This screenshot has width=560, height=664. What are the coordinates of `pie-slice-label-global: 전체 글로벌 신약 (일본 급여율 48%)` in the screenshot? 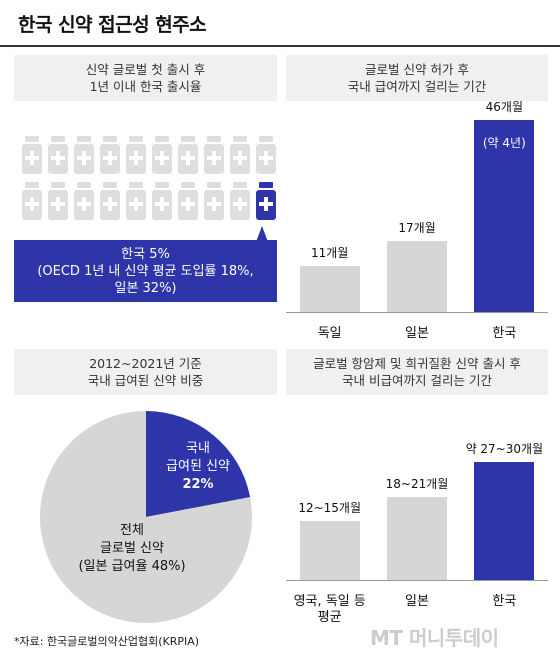 It's located at (132, 549).